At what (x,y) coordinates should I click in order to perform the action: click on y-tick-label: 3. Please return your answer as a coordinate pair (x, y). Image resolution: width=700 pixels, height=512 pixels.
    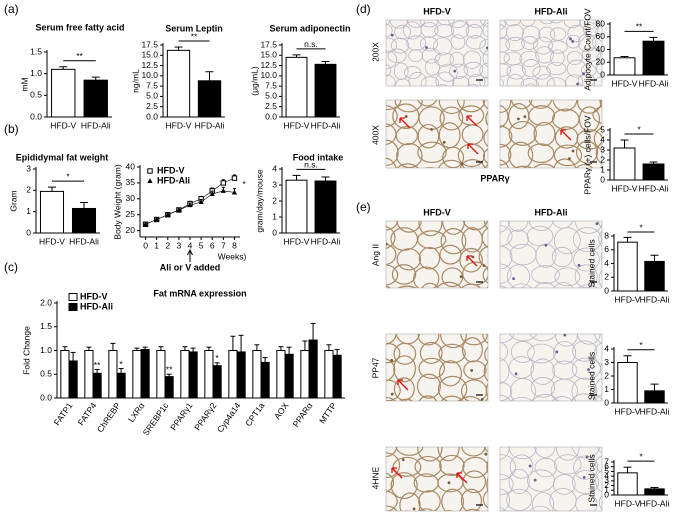
    Looking at the image, I should click on (274, 184).